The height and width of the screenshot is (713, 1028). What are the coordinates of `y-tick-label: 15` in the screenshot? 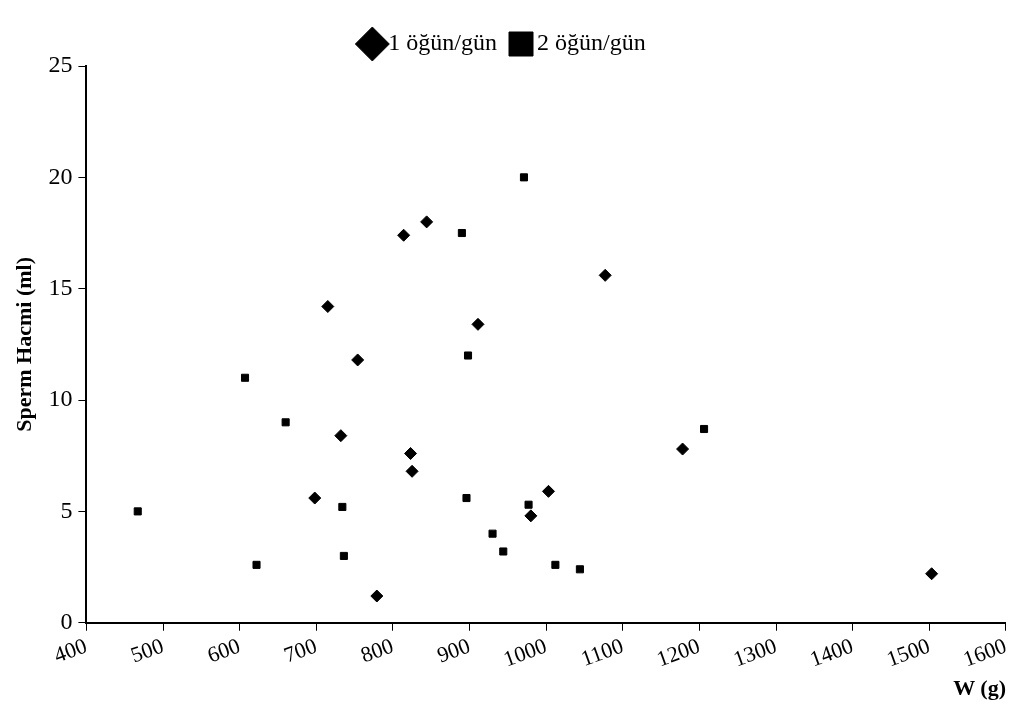 It's located at (60, 286).